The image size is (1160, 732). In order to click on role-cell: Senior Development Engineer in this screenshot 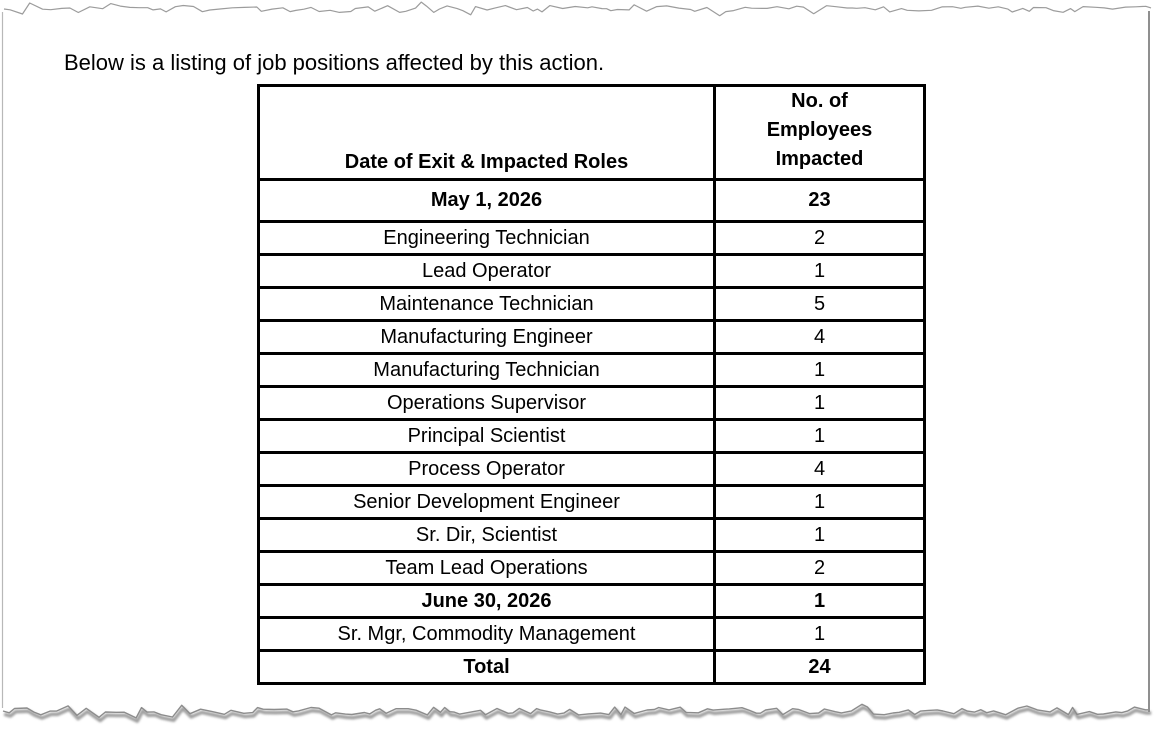, I will do `click(486, 502)`.